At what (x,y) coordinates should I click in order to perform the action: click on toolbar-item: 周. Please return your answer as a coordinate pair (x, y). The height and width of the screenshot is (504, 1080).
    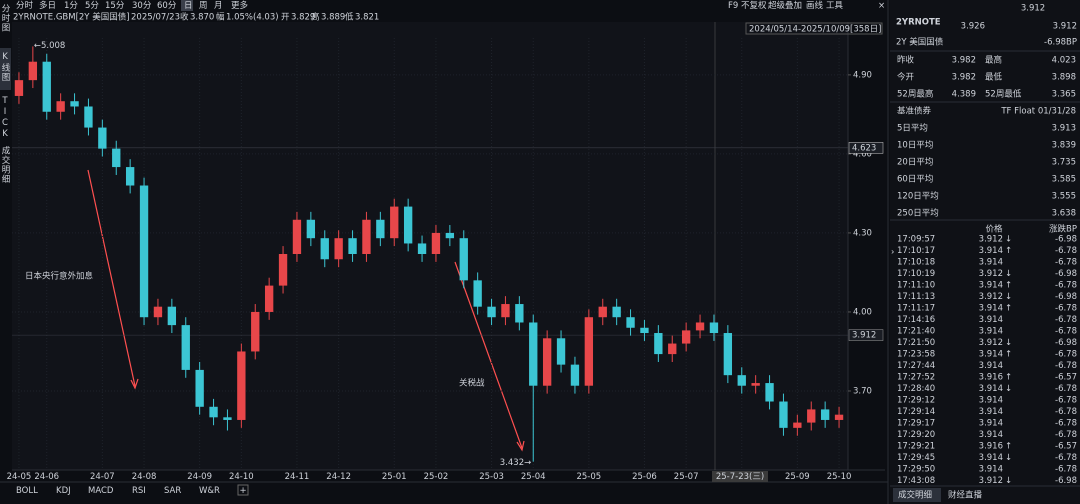
    Looking at the image, I should click on (203, 6).